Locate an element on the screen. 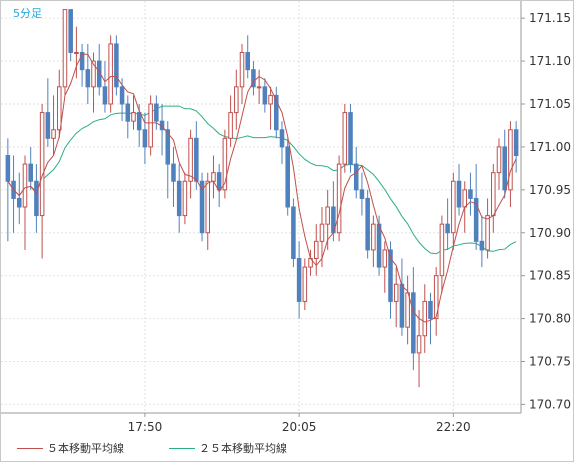 This screenshot has height=462, width=574. x-tick-label: 17:50 is located at coordinates (145, 427).